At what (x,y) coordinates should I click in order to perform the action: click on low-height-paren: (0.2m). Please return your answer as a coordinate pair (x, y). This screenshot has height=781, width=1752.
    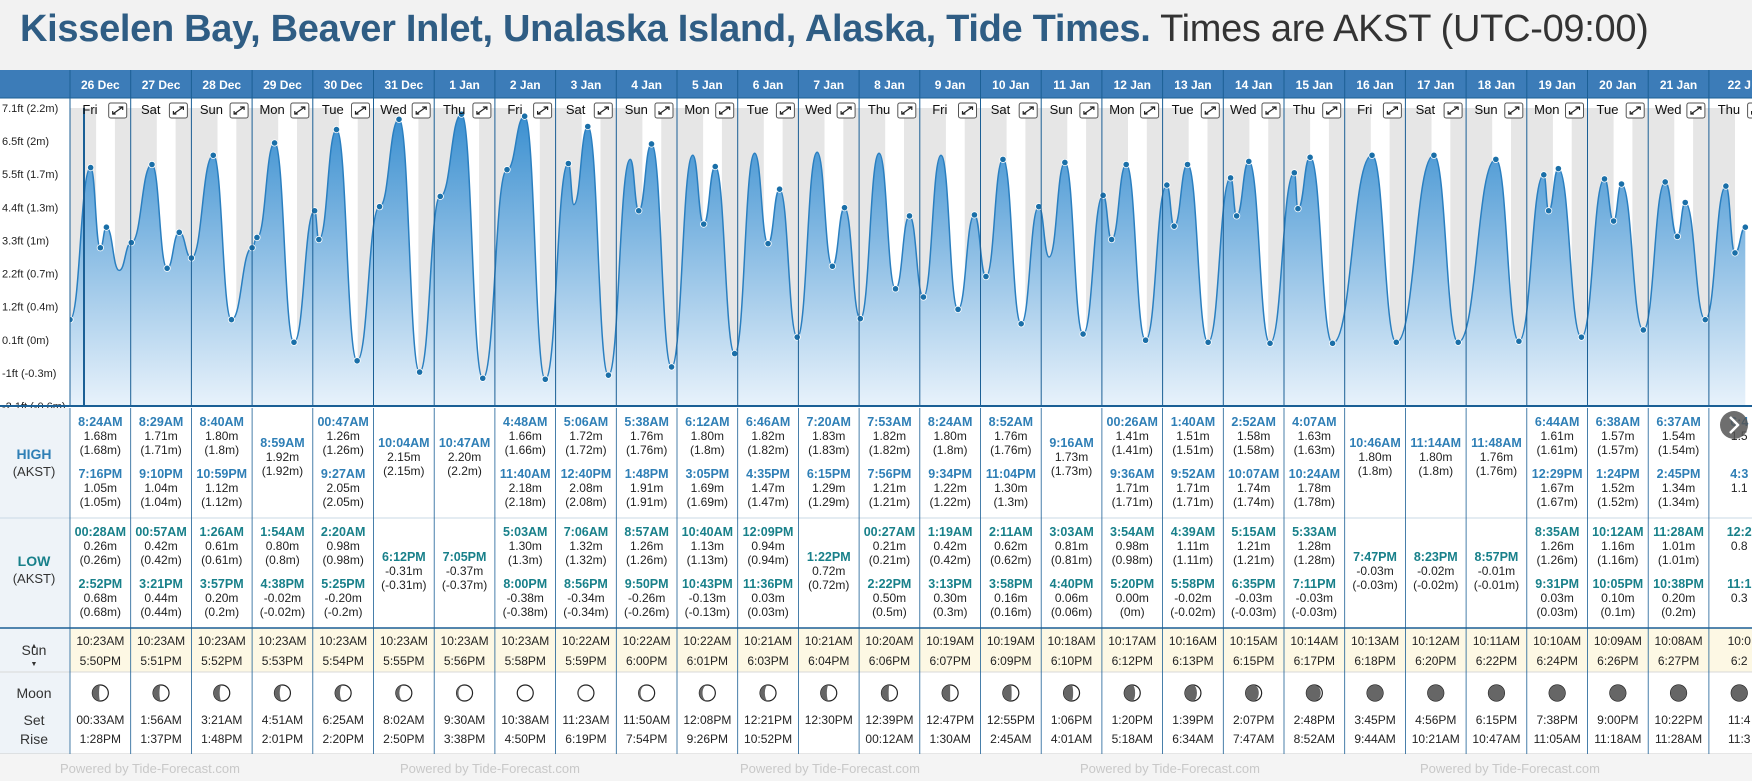
    Looking at the image, I should click on (221, 612).